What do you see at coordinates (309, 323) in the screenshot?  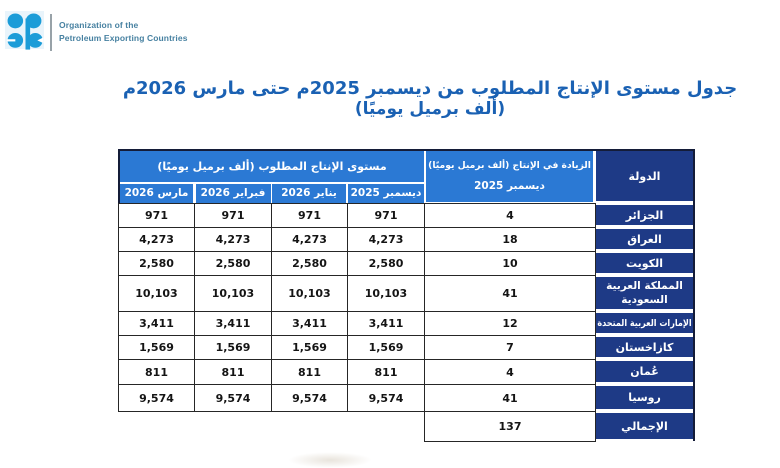 I see `cell-uae-jan: 3,411` at bounding box center [309, 323].